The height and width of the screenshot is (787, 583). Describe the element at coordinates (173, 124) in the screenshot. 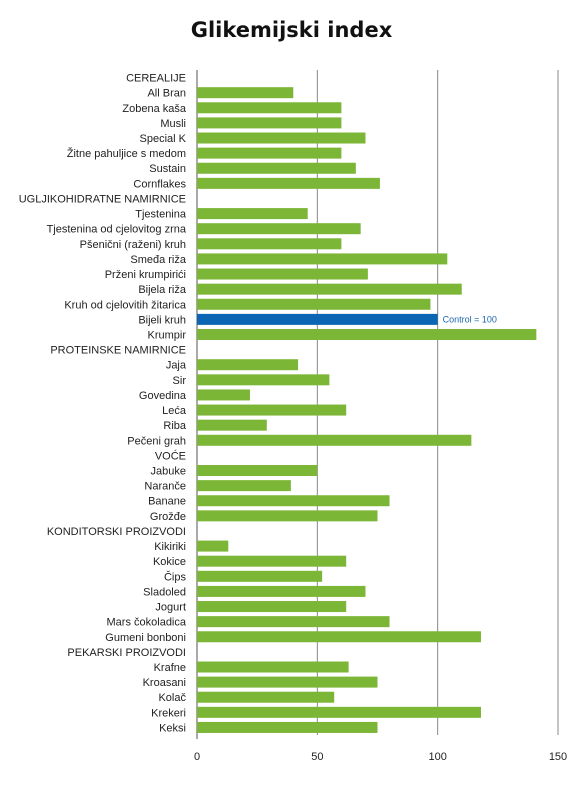

I see `category-label: Musli` at that location.